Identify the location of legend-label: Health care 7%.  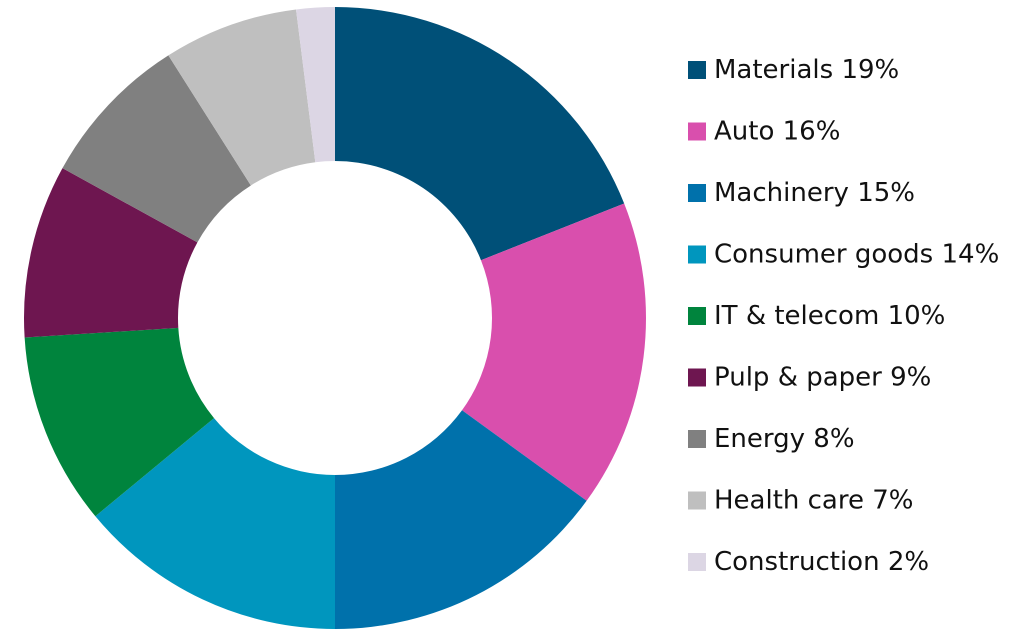
(814, 500).